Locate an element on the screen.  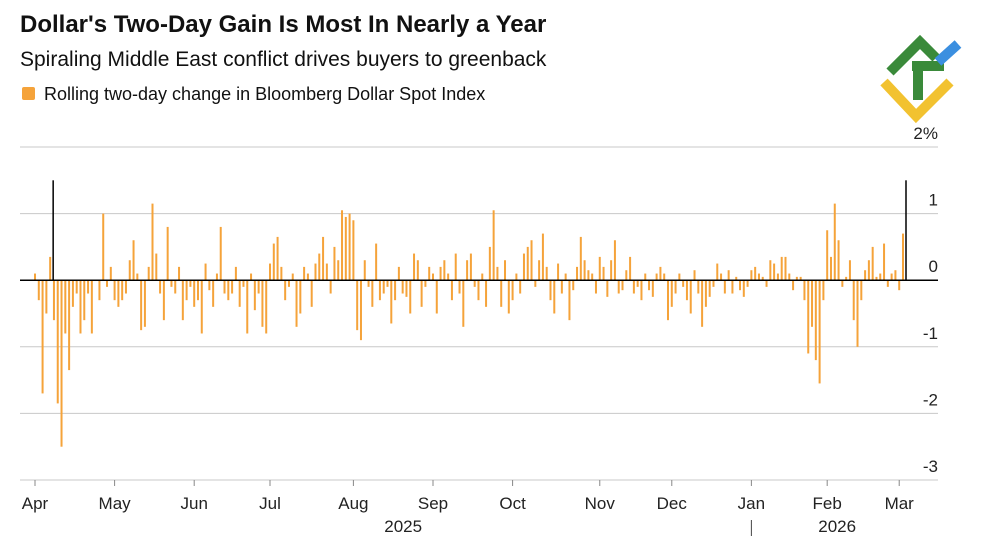
x-tick-label: Jan is located at coordinates (751, 503).